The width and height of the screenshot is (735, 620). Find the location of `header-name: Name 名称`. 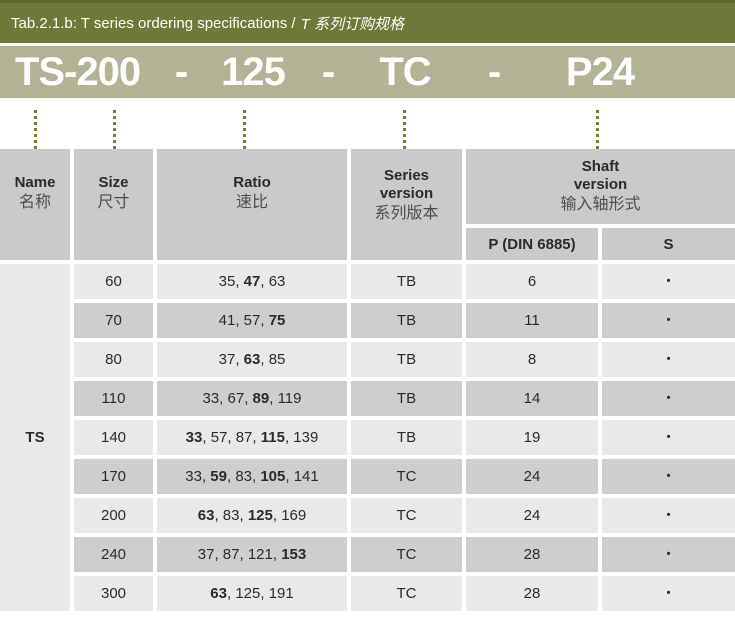

header-name: Name 名称 is located at coordinates (35, 204).